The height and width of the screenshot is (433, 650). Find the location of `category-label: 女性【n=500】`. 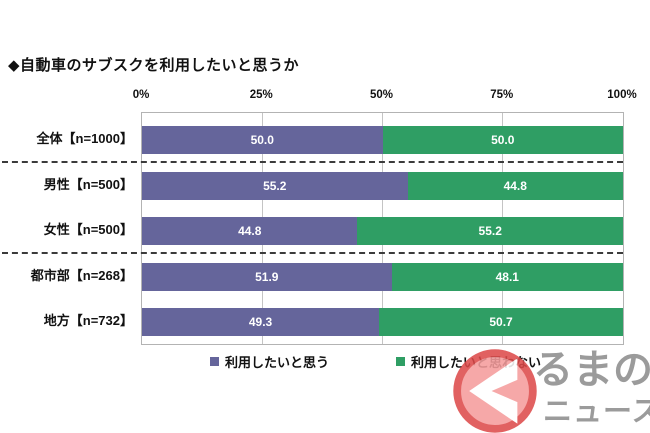

category-label: 女性【n=500】 is located at coordinates (88, 229).